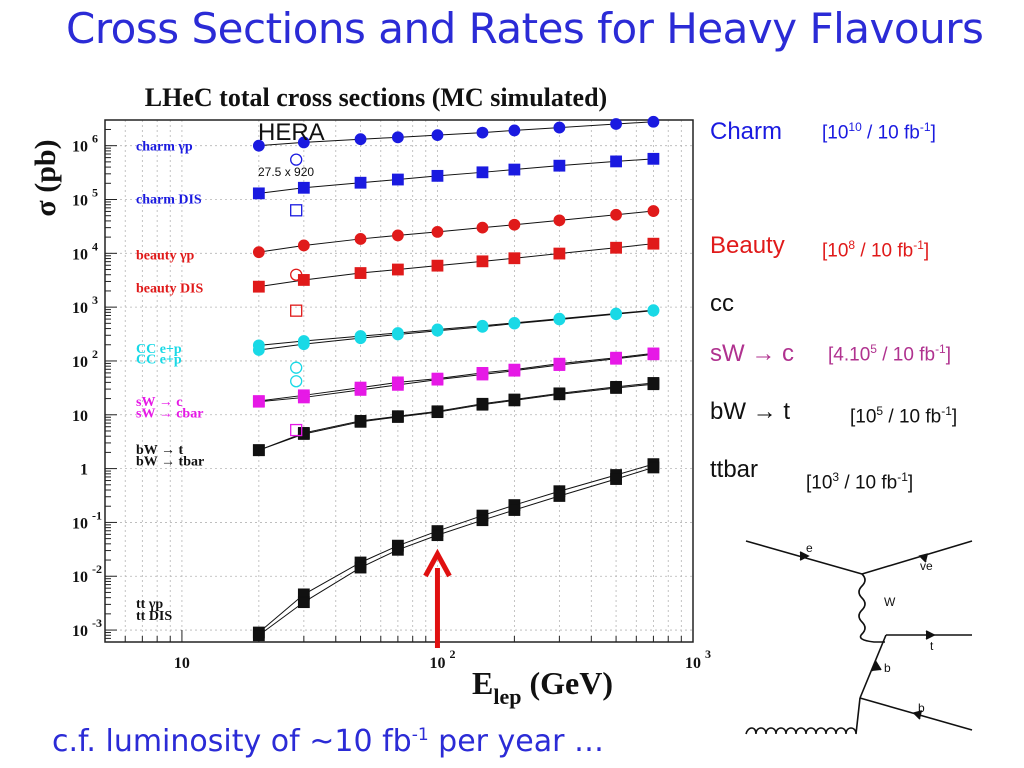 Image resolution: width=1024 pixels, height=768 pixels. I want to click on legend-entry: charm γp, so click(164, 147).